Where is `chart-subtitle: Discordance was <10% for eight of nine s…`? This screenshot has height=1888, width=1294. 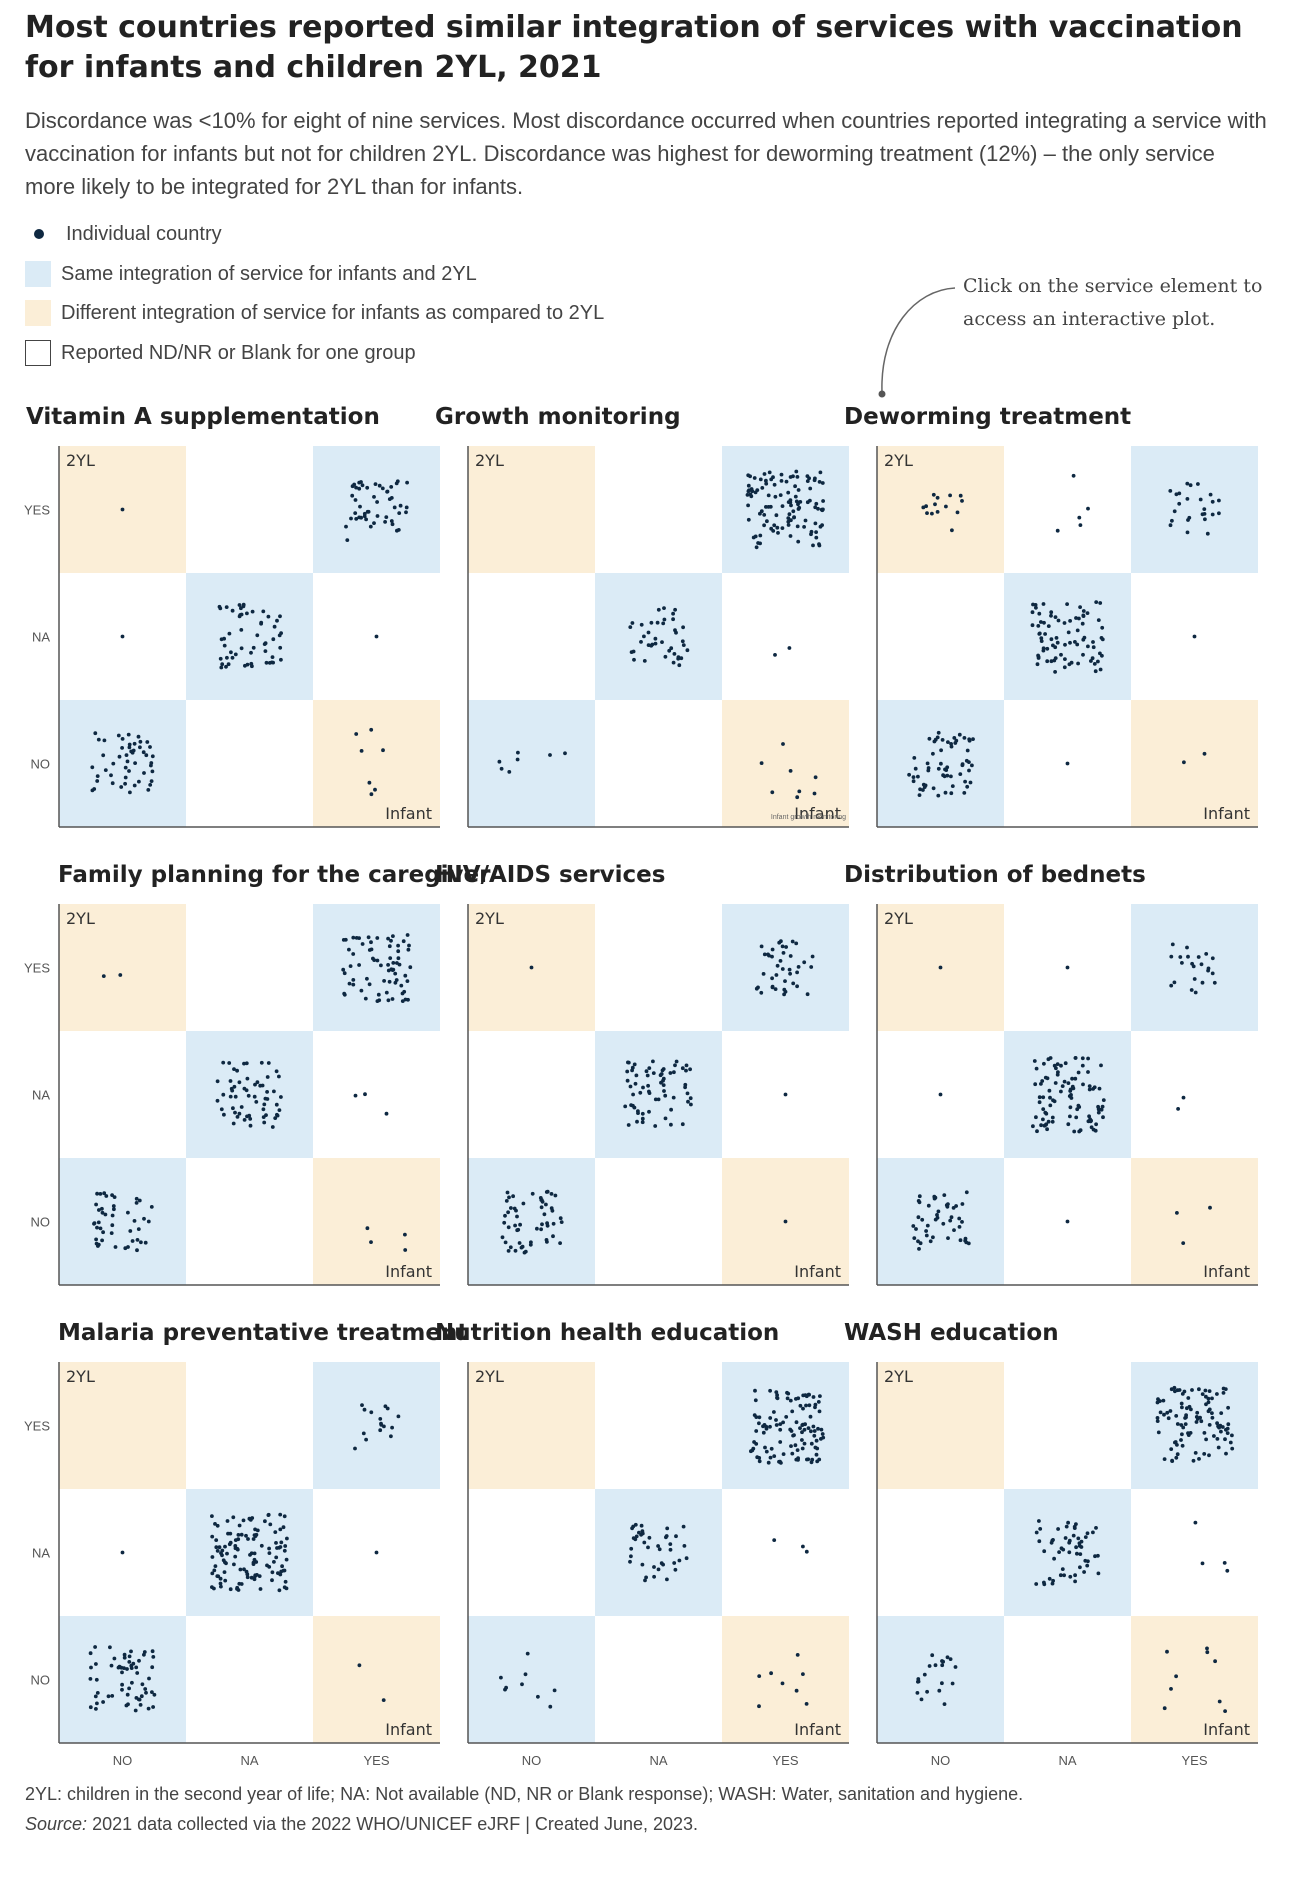 chart-subtitle: Discordance was <10% for eight of nine s… is located at coordinates (646, 153).